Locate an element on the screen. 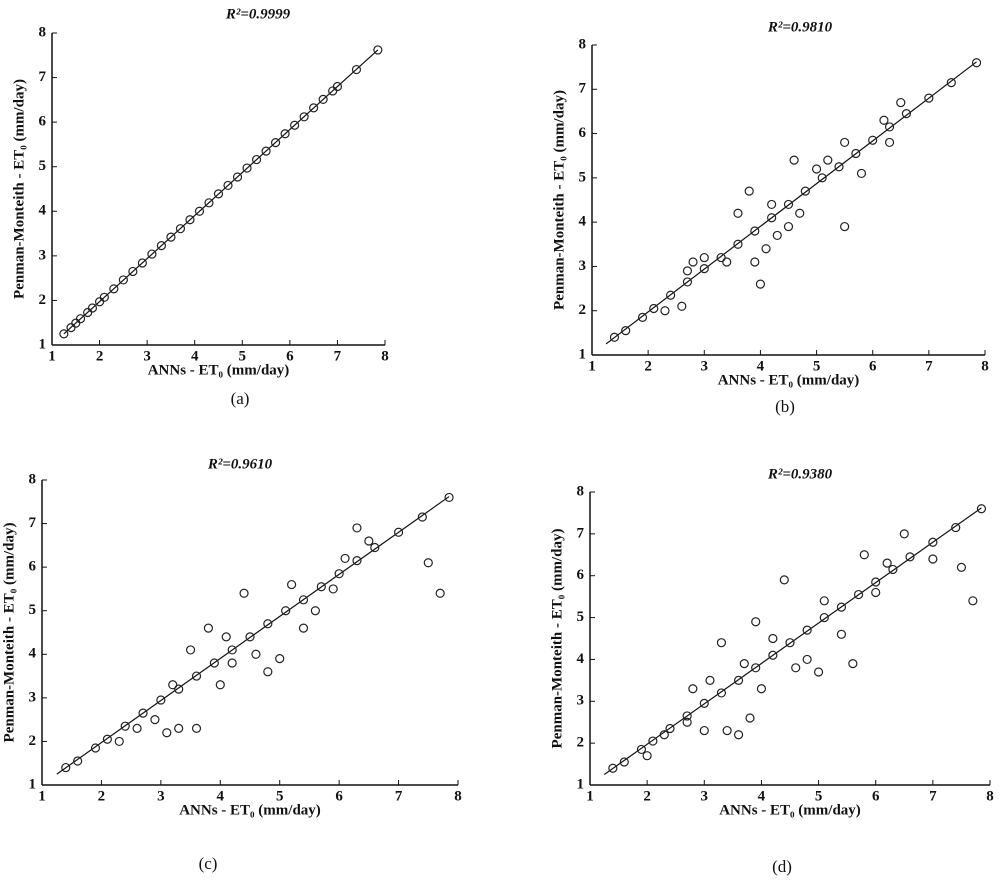  x-tick-label: 8 is located at coordinates (985, 366).